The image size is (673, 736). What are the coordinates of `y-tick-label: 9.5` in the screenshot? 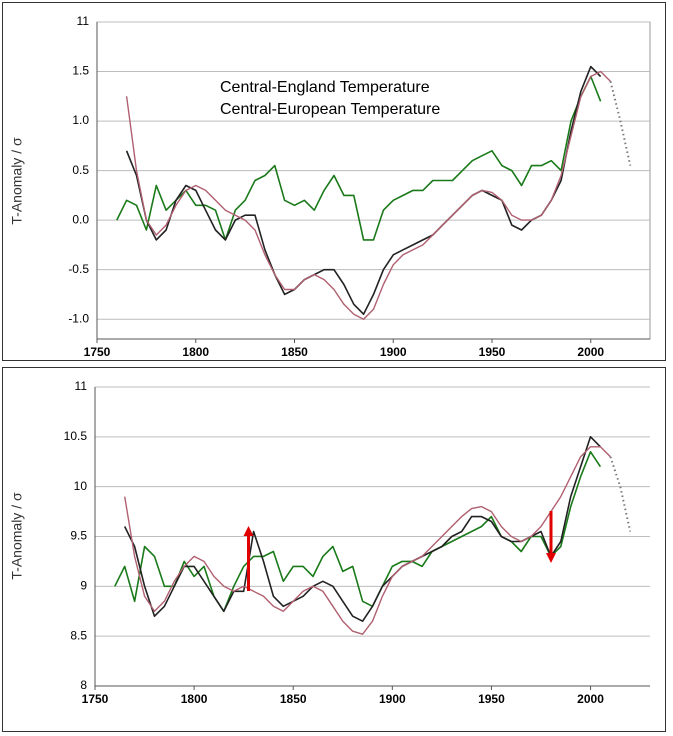 It's located at (78, 536).